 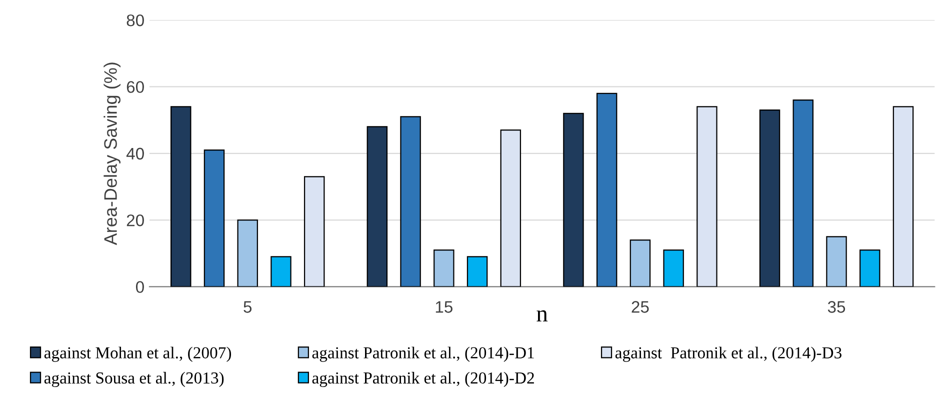 What do you see at coordinates (140, 287) in the screenshot?
I see `y-tick-label: 0` at bounding box center [140, 287].